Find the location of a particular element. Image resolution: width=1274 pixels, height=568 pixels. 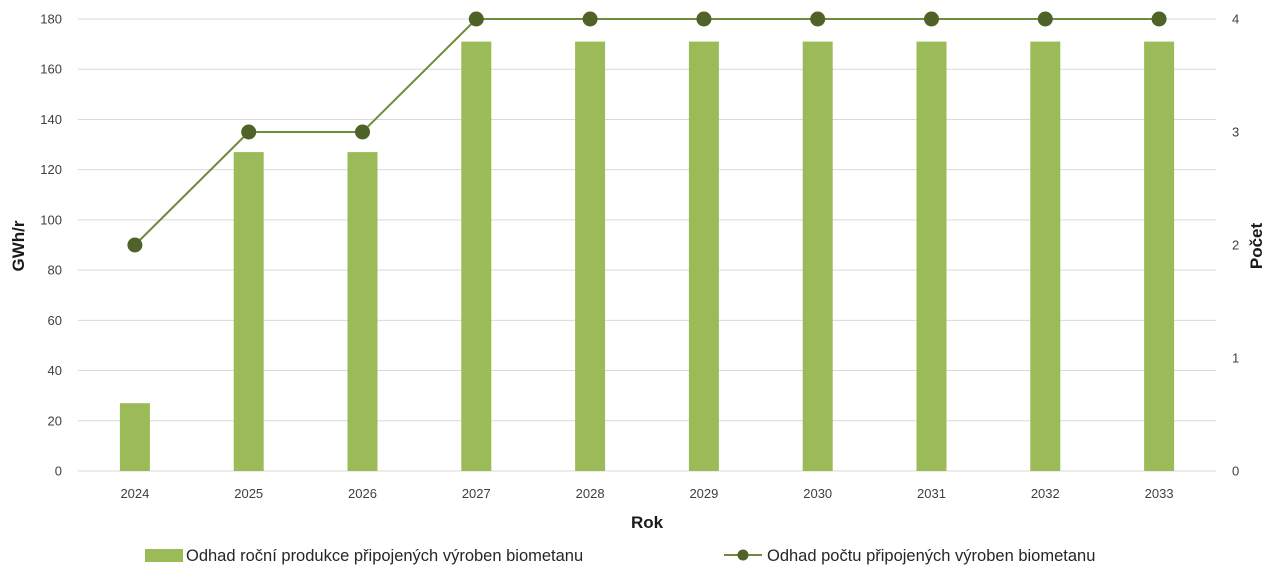

x-tick-label: 2033 is located at coordinates (1159, 493).